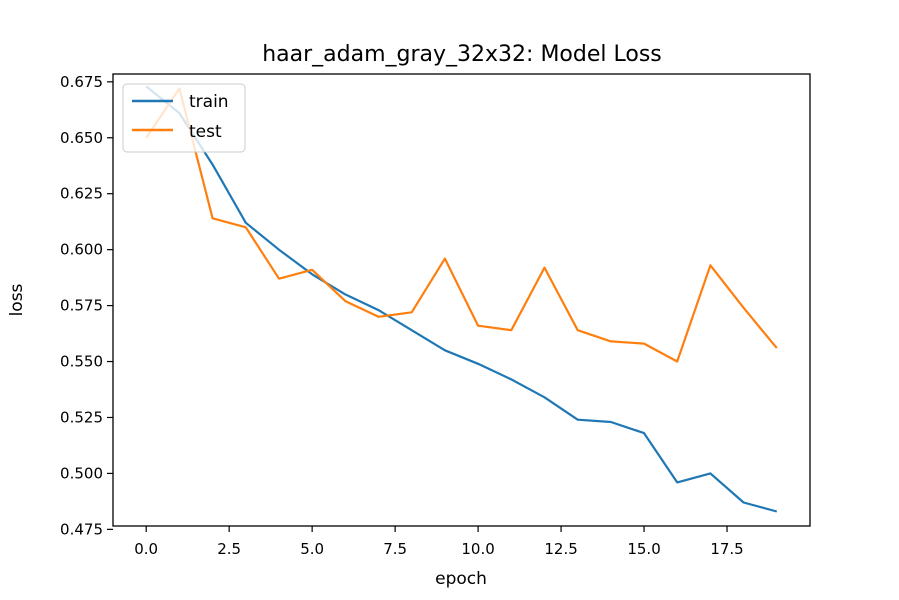 This screenshot has height=600, width=899. What do you see at coordinates (462, 54) in the screenshot?
I see `chart-title: haar_adam_gray_32x32: Model Loss` at bounding box center [462, 54].